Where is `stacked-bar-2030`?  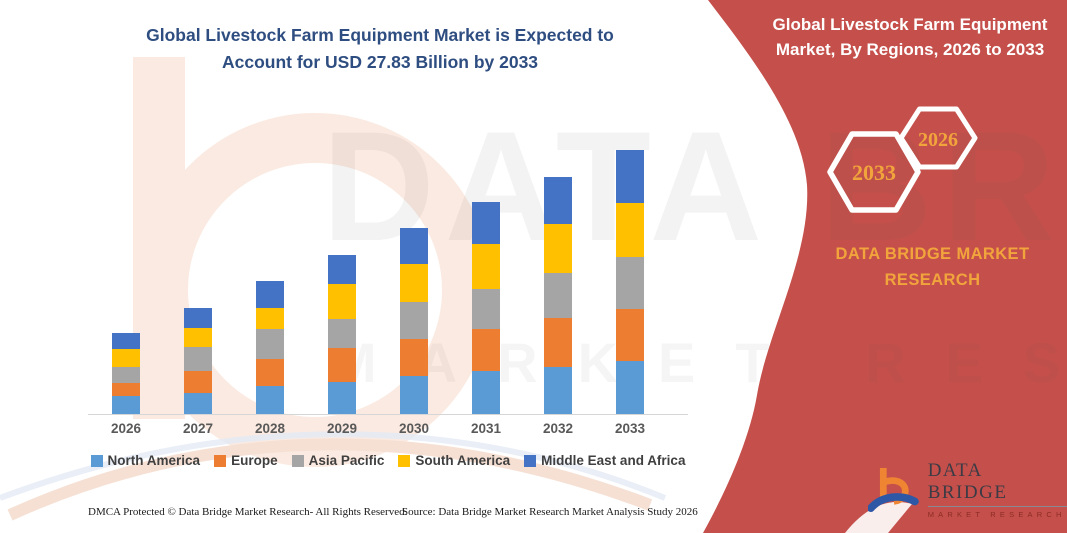 stacked-bar-2030 is located at coordinates (414, 320).